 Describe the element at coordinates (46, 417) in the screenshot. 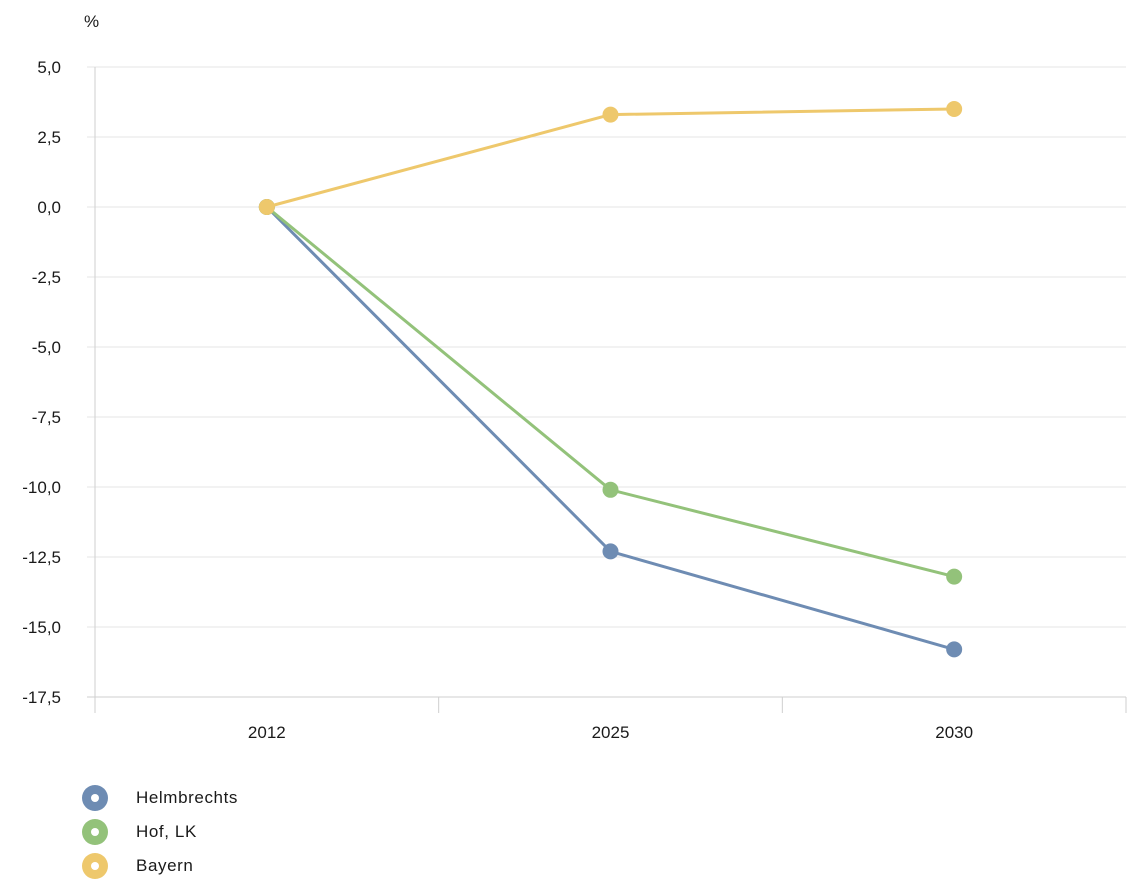

I see `y-tick-label: -7,5` at that location.